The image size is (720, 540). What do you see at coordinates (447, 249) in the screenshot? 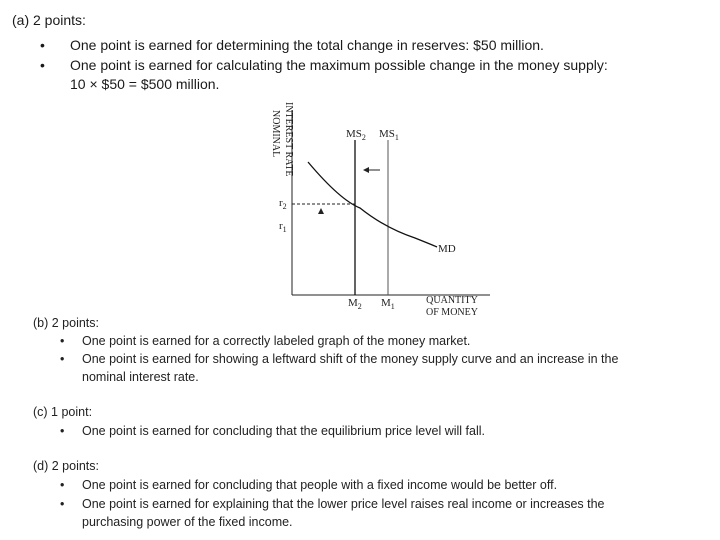
I see `md-label: MD` at bounding box center [447, 249].